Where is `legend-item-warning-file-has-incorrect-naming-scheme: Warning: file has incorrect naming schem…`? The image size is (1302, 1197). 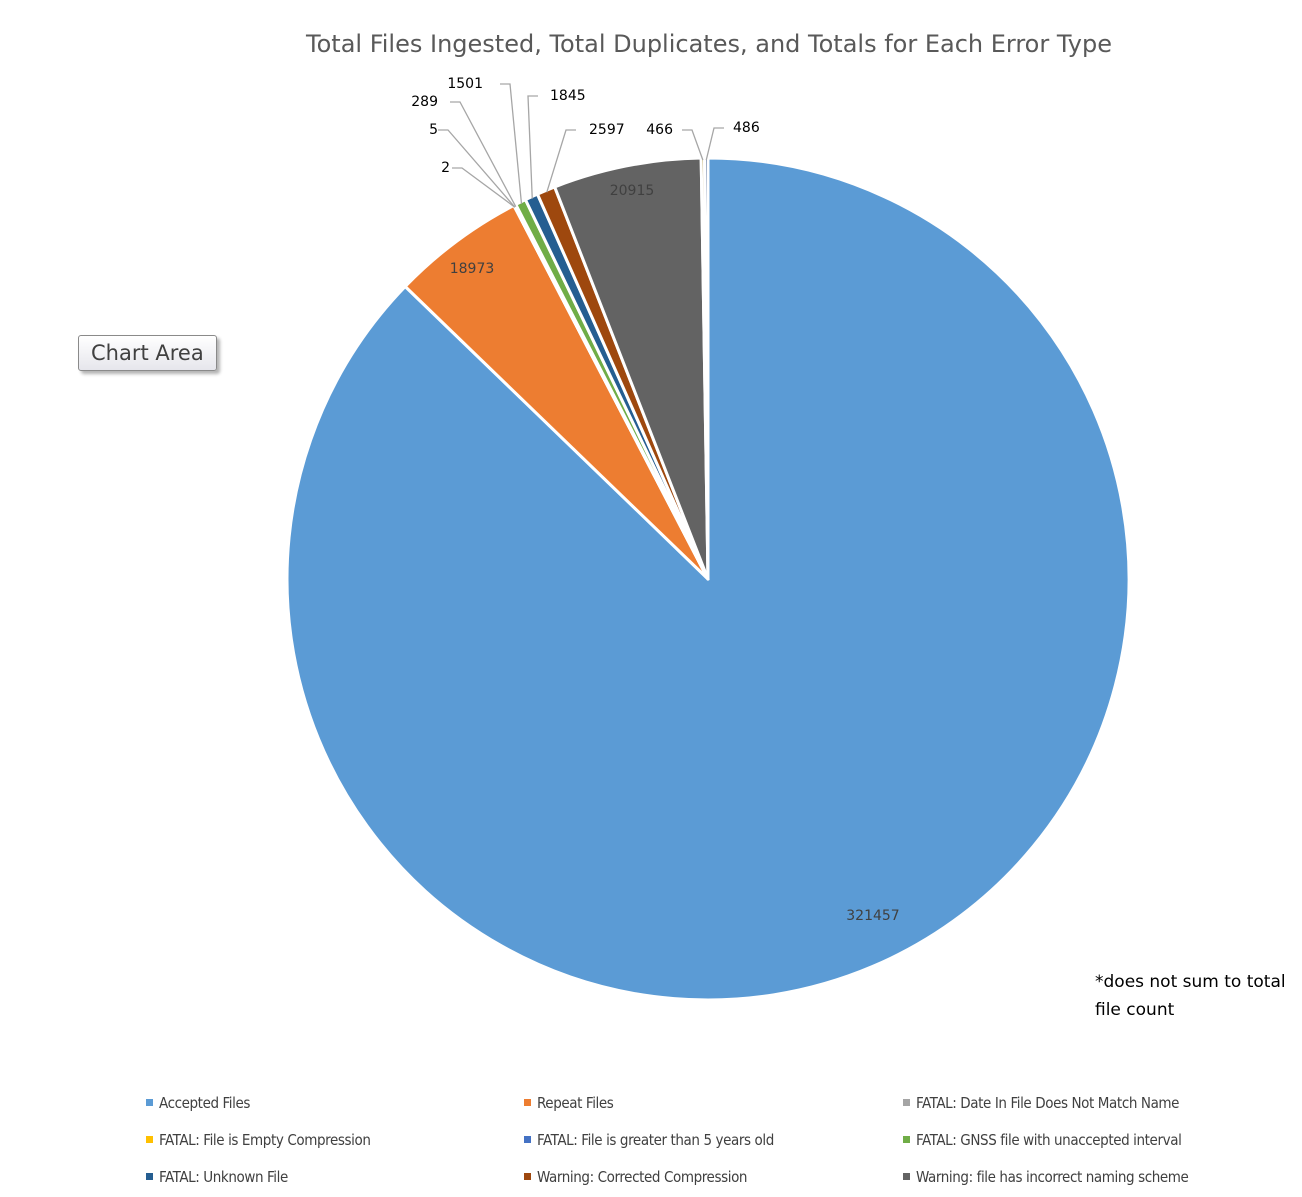
legend-item-warning-file-has-incorrect-naming-scheme: Warning: file has incorrect naming schem… is located at coordinates (1046, 1177).